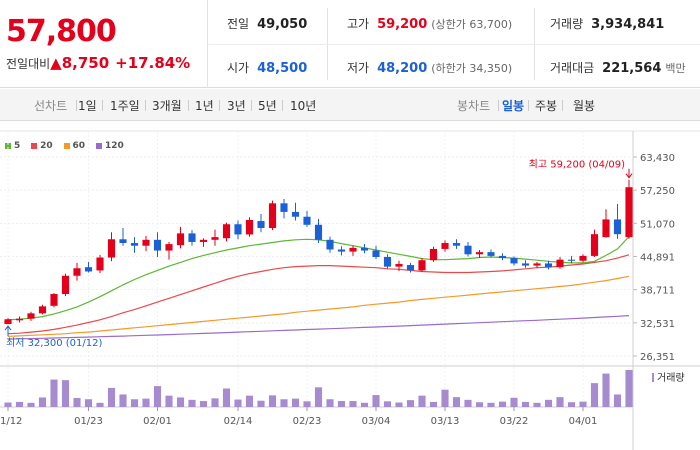 Image resolution: width=700 pixels, height=450 pixels. What do you see at coordinates (87, 106) in the screenshot?
I see `tab-1day: 1일` at bounding box center [87, 106].